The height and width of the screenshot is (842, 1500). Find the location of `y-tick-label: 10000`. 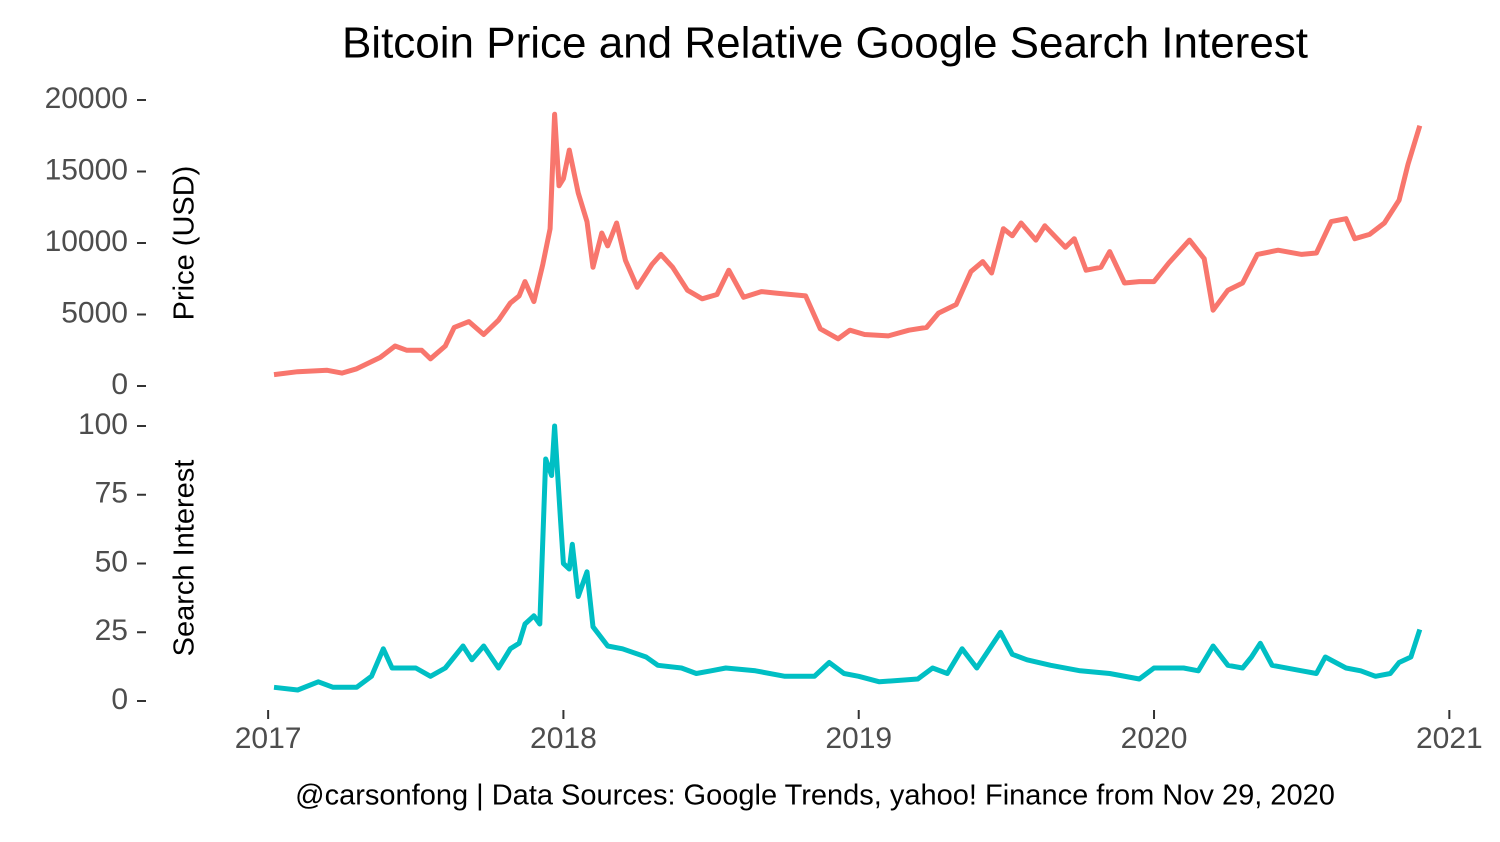

y-tick-label: 10000 is located at coordinates (86, 241).